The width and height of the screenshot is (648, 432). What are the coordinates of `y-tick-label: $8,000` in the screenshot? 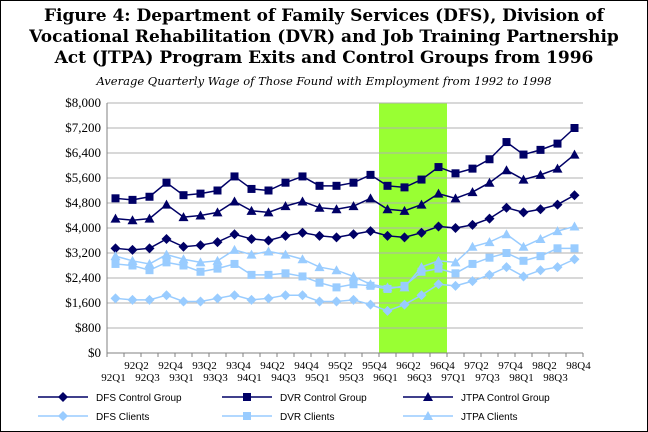 It's located at (83, 102).